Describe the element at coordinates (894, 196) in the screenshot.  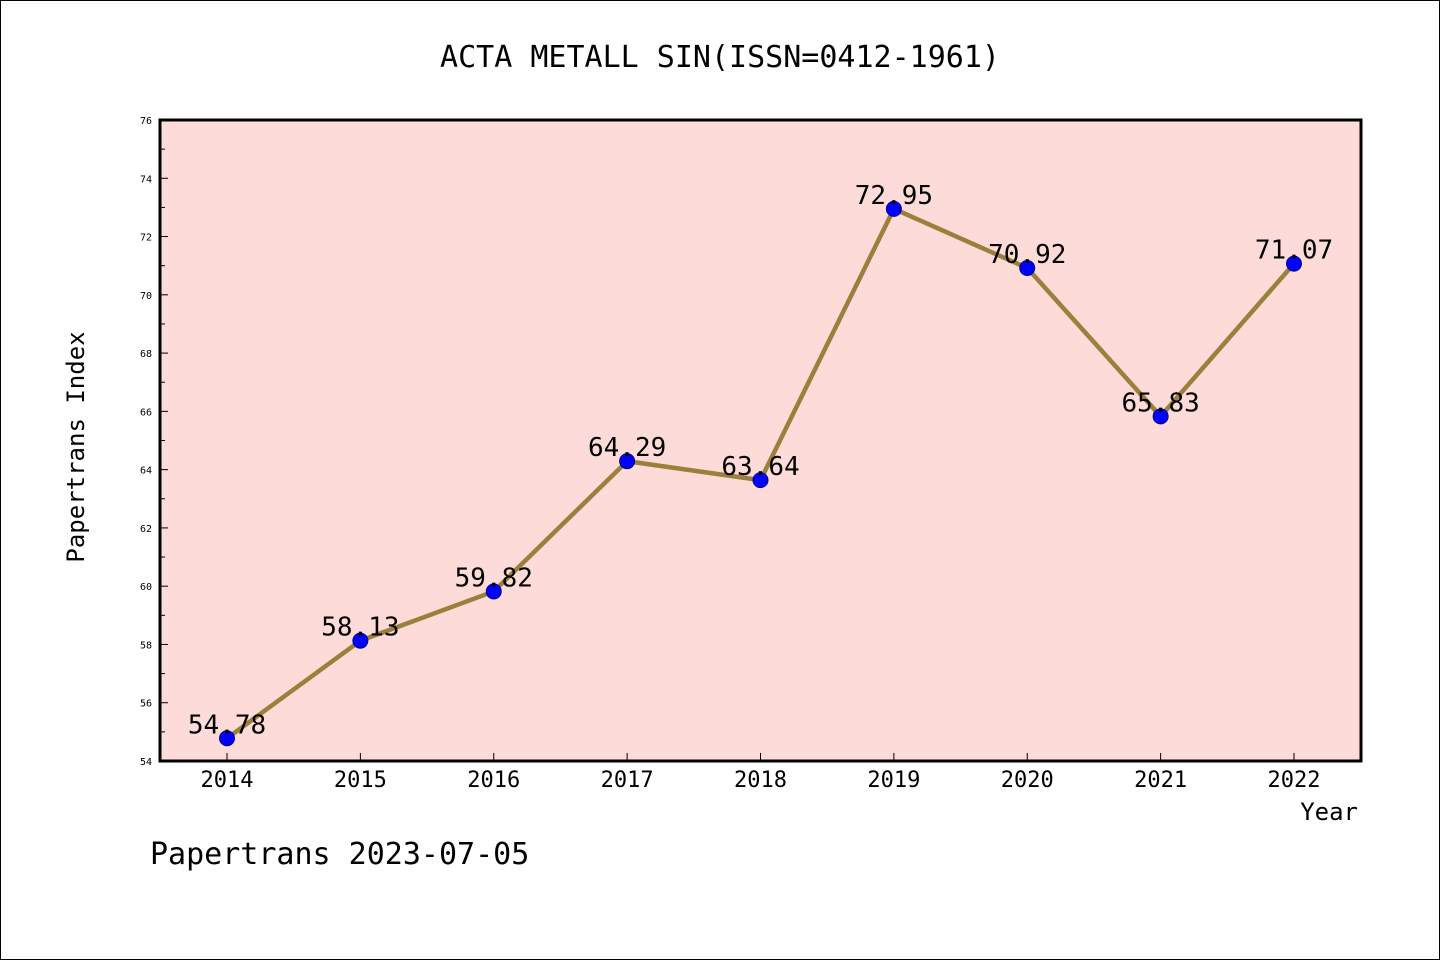
I see `data-label: 72.95` at that location.